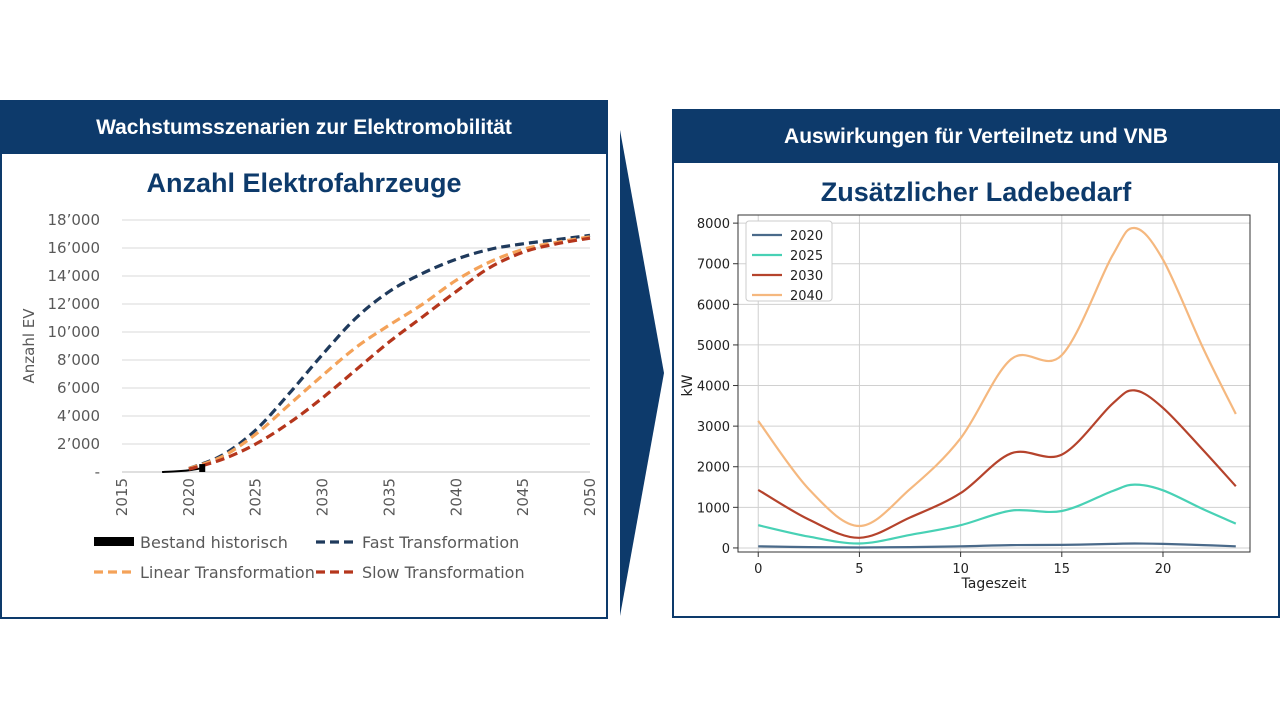  I want to click on x-tick-label: 2040, so click(456, 497).